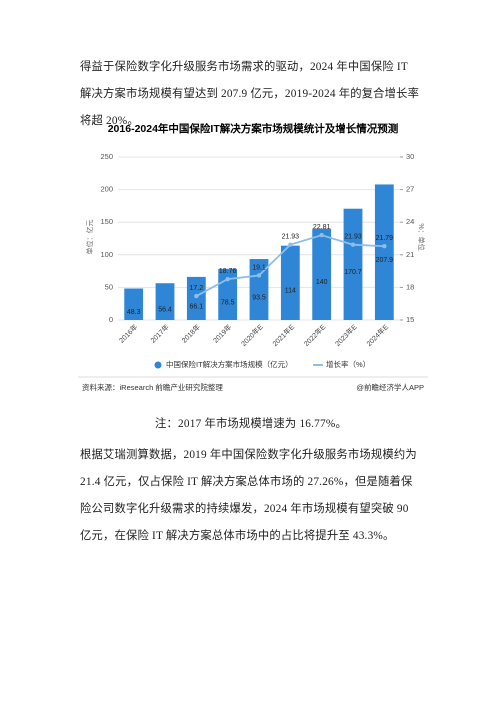  Describe the element at coordinates (259, 267) in the screenshot. I see `line-value-label: 19.1` at that location.